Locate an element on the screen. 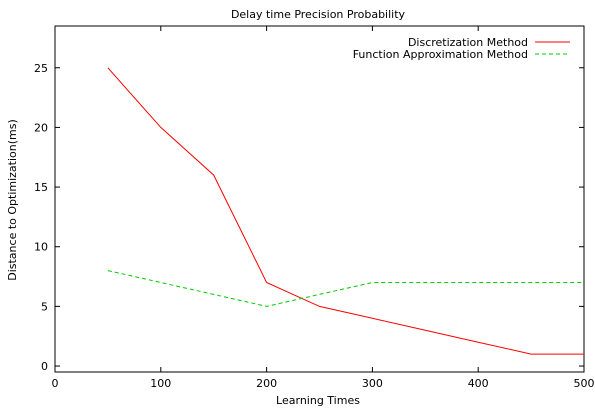  chart-title: Delay time Precision Probability is located at coordinates (318, 14).